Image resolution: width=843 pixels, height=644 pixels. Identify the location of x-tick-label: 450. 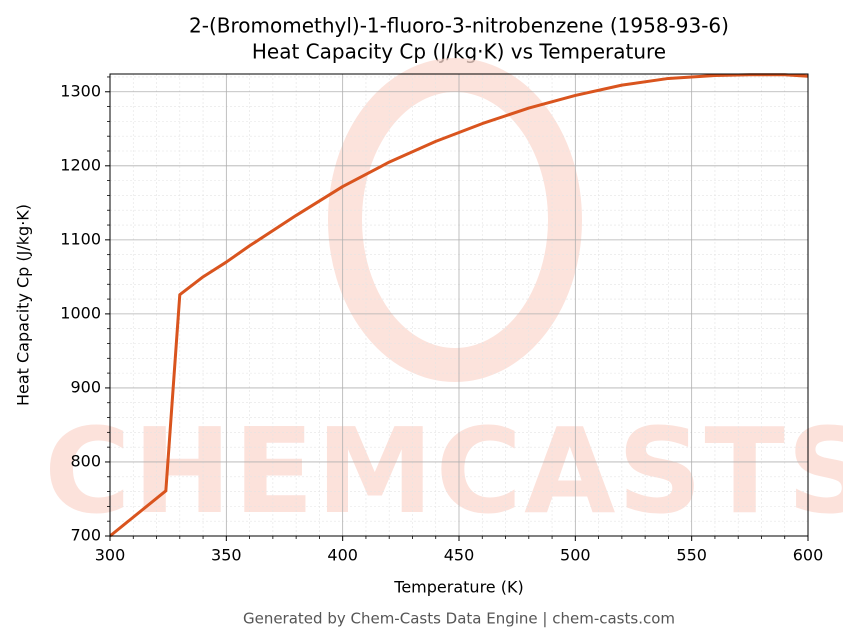
(459, 555).